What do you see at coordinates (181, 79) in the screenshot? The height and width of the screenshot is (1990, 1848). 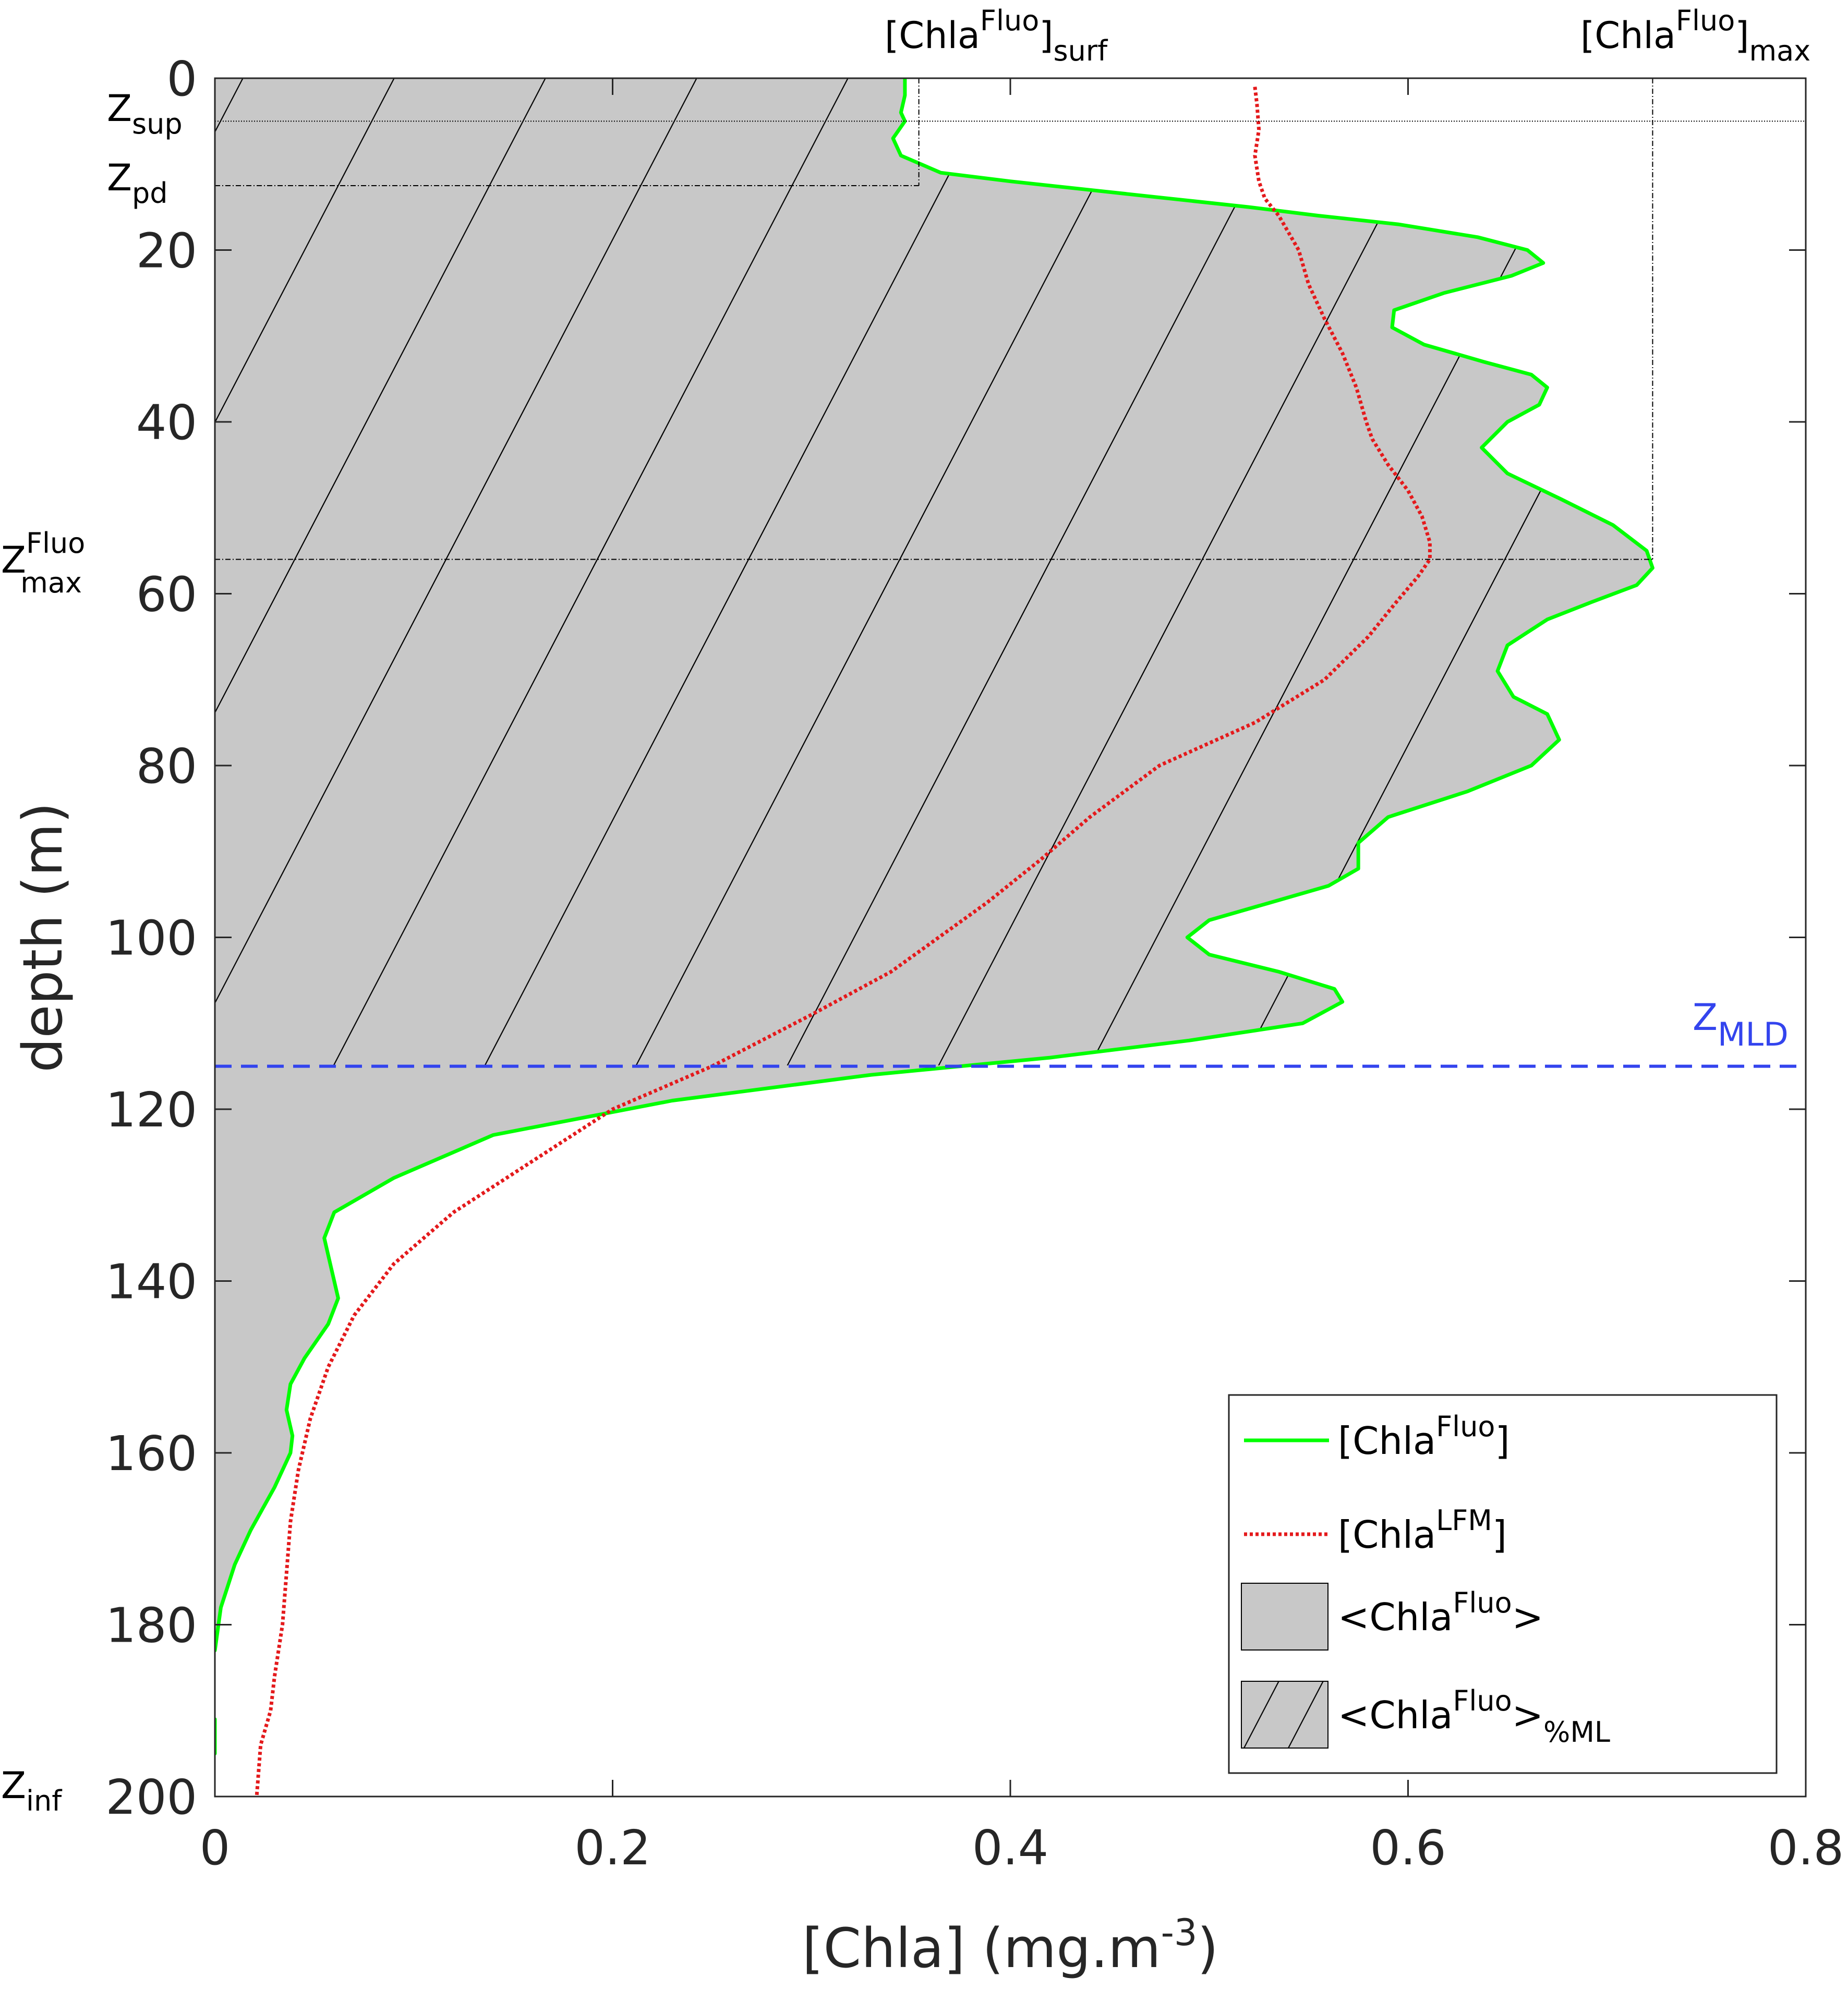 I see `y-tick-label: 0` at bounding box center [181, 79].